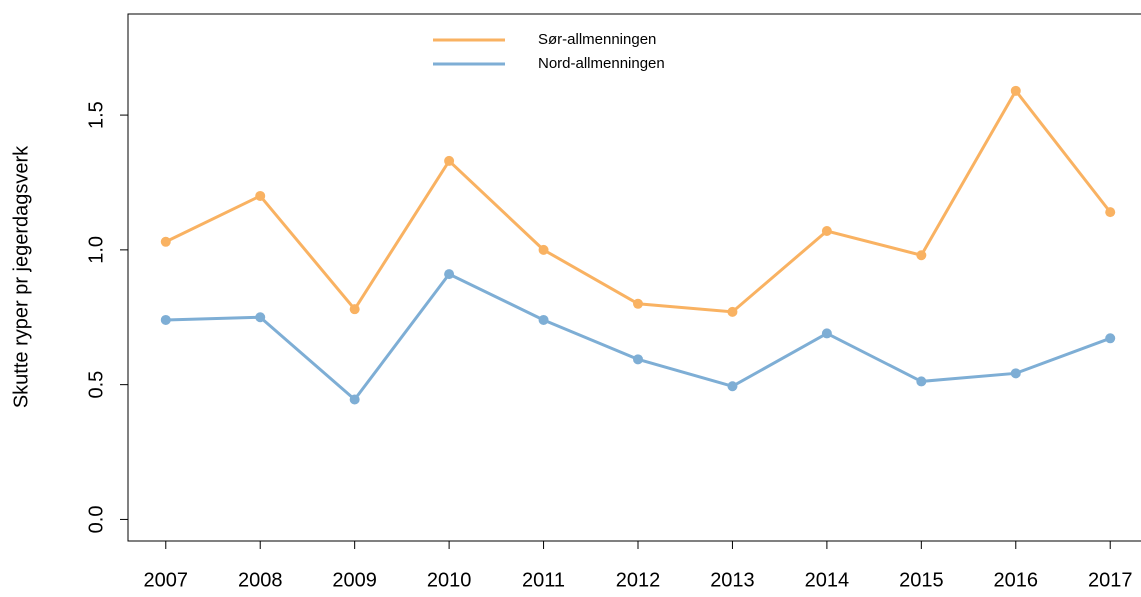 The height and width of the screenshot is (597, 1141). I want to click on x-tick-label: 2007, so click(166, 580).